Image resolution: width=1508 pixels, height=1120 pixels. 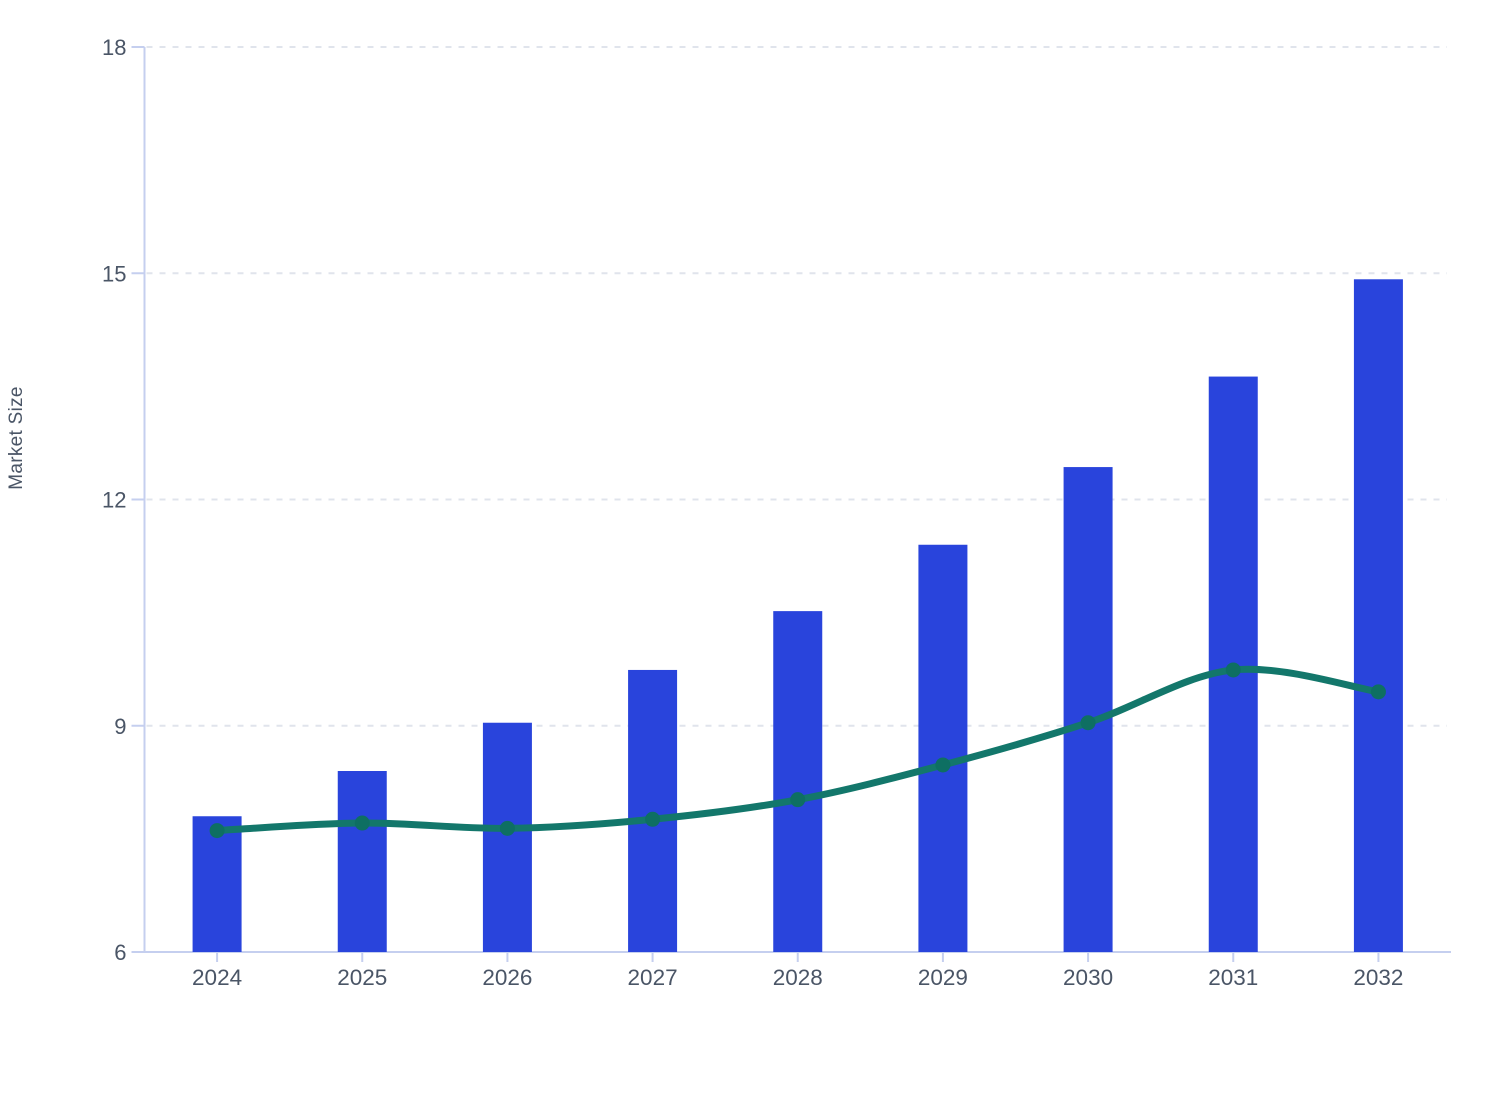 What do you see at coordinates (217, 977) in the screenshot?
I see `x-tick-label: 2024` at bounding box center [217, 977].